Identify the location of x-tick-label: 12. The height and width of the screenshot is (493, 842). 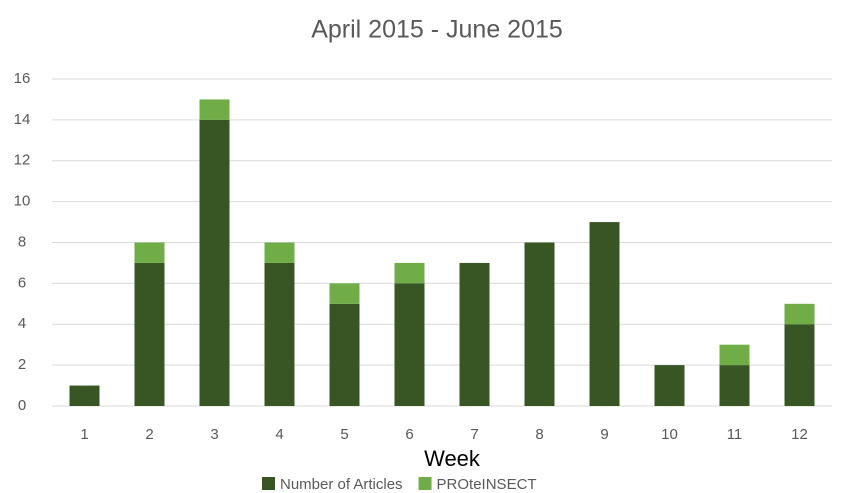
(799, 434).